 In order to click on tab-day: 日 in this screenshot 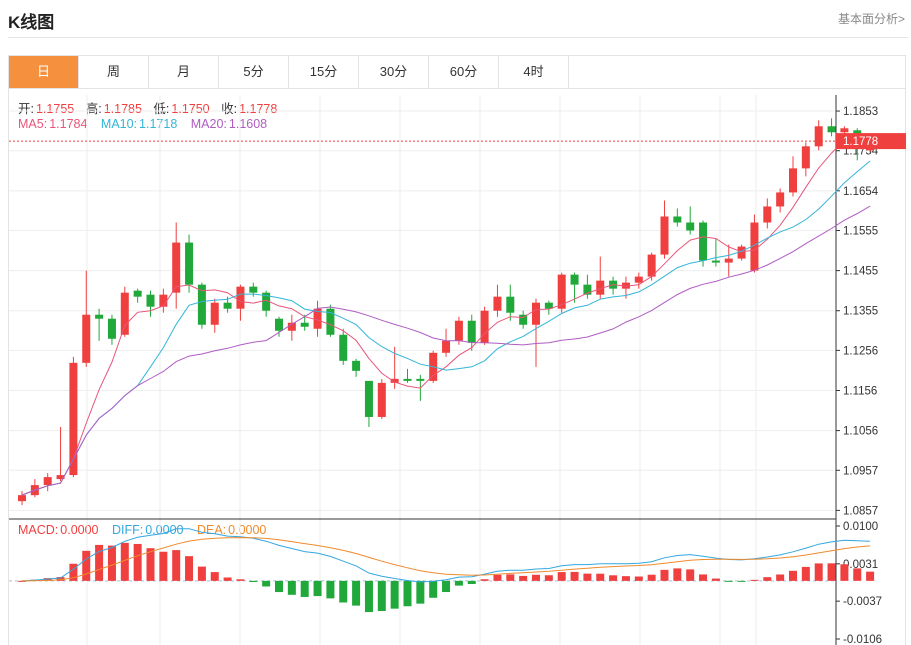, I will do `click(44, 72)`.